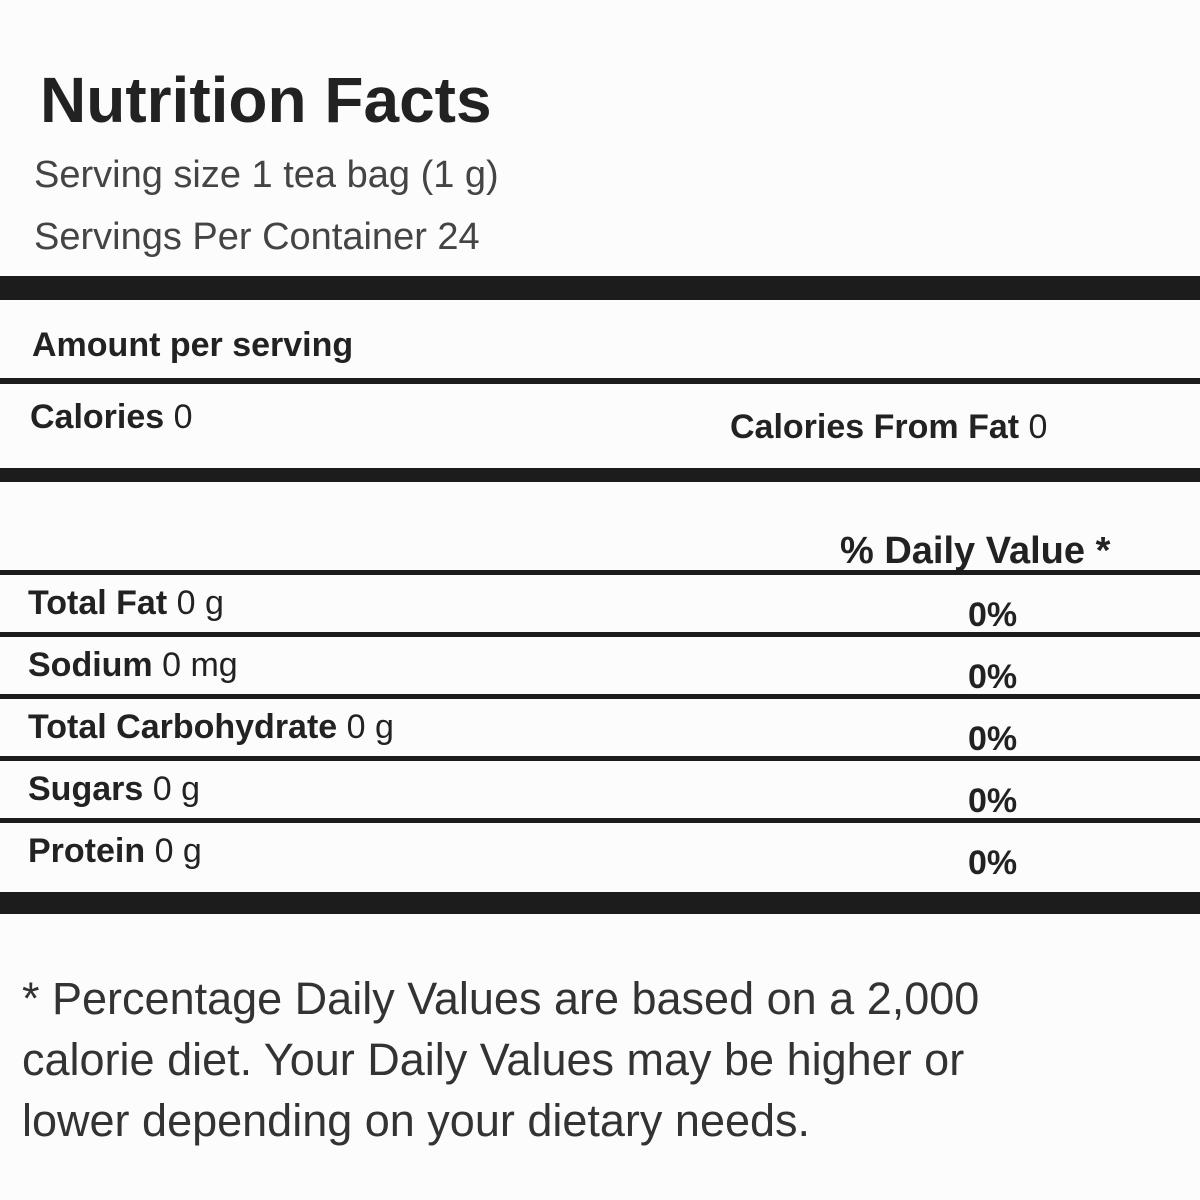 This screenshot has width=1200, height=1200. I want to click on calories-from-fat: Calories From Fat 0, so click(888, 427).